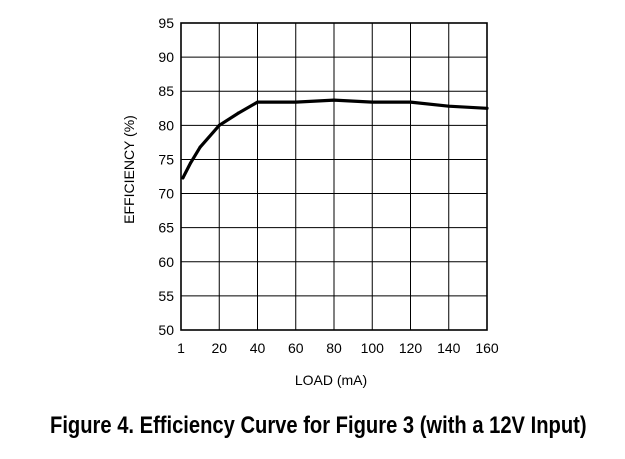  What do you see at coordinates (166, 262) in the screenshot?
I see `y-tick-label: 60` at bounding box center [166, 262].